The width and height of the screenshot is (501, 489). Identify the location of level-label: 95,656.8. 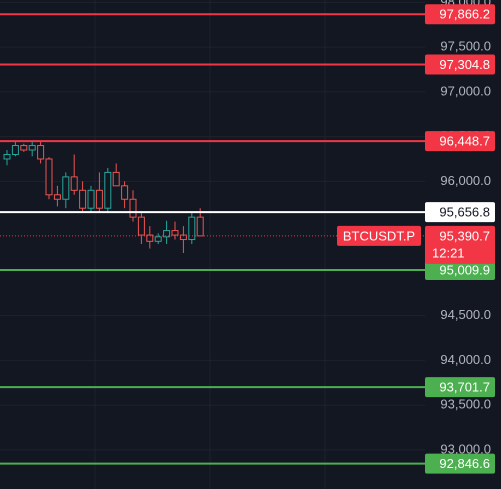
(464, 212).